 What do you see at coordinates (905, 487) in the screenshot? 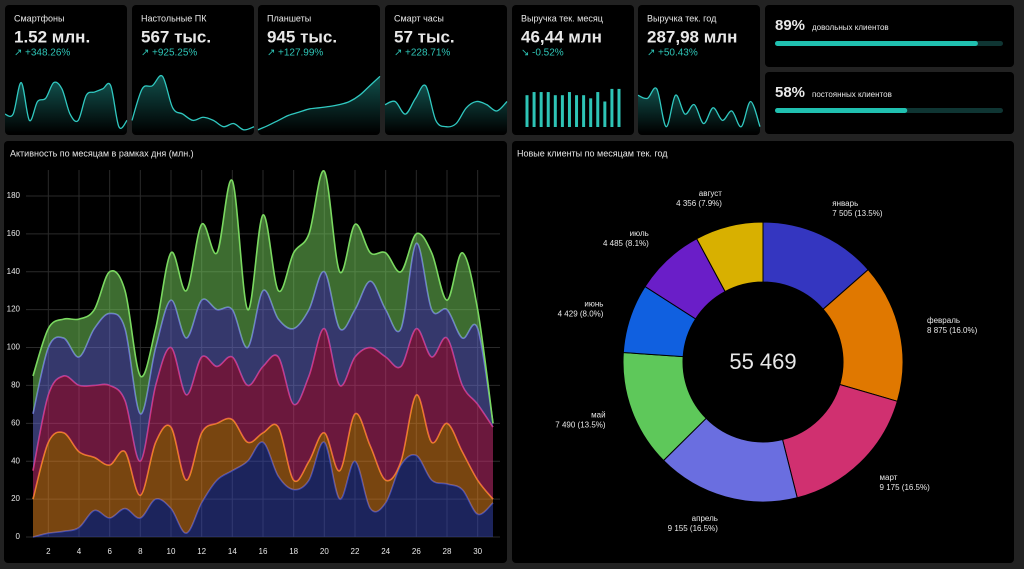
I see `slice-value-label: 9 175 (16.5%)` at bounding box center [905, 487].